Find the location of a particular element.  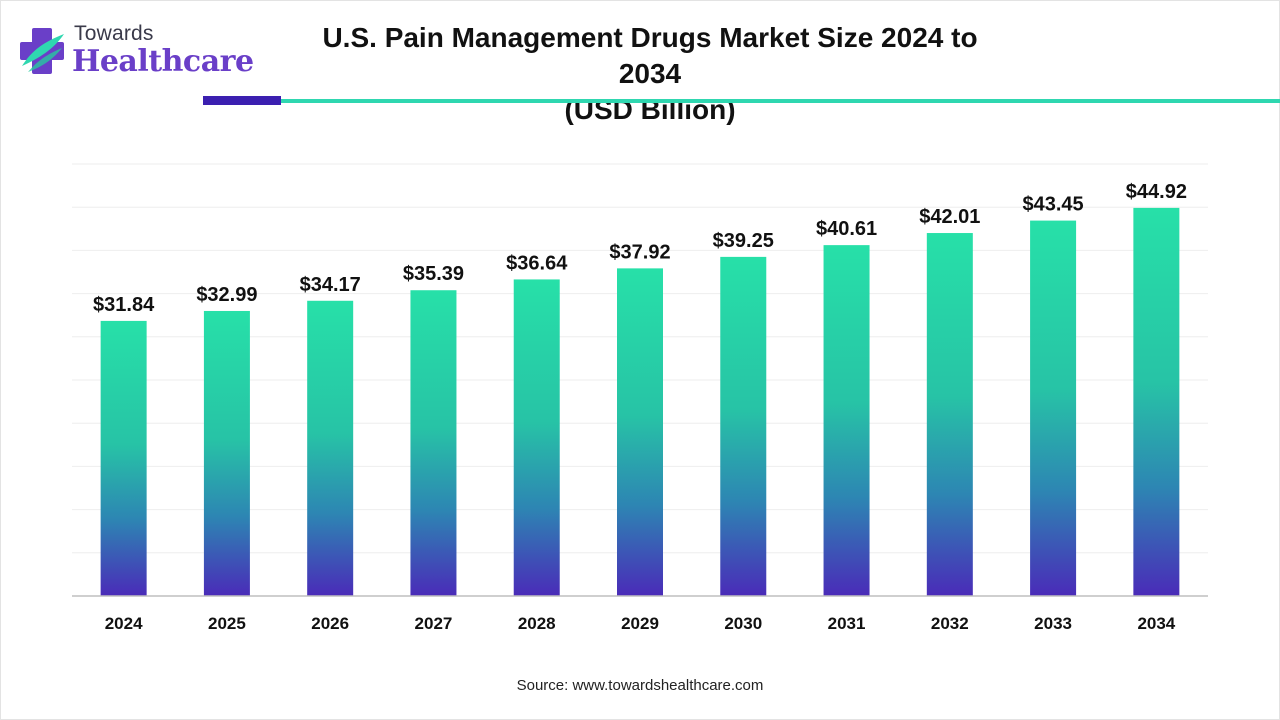

data-label-2026: $34.17 is located at coordinates (330, 285).